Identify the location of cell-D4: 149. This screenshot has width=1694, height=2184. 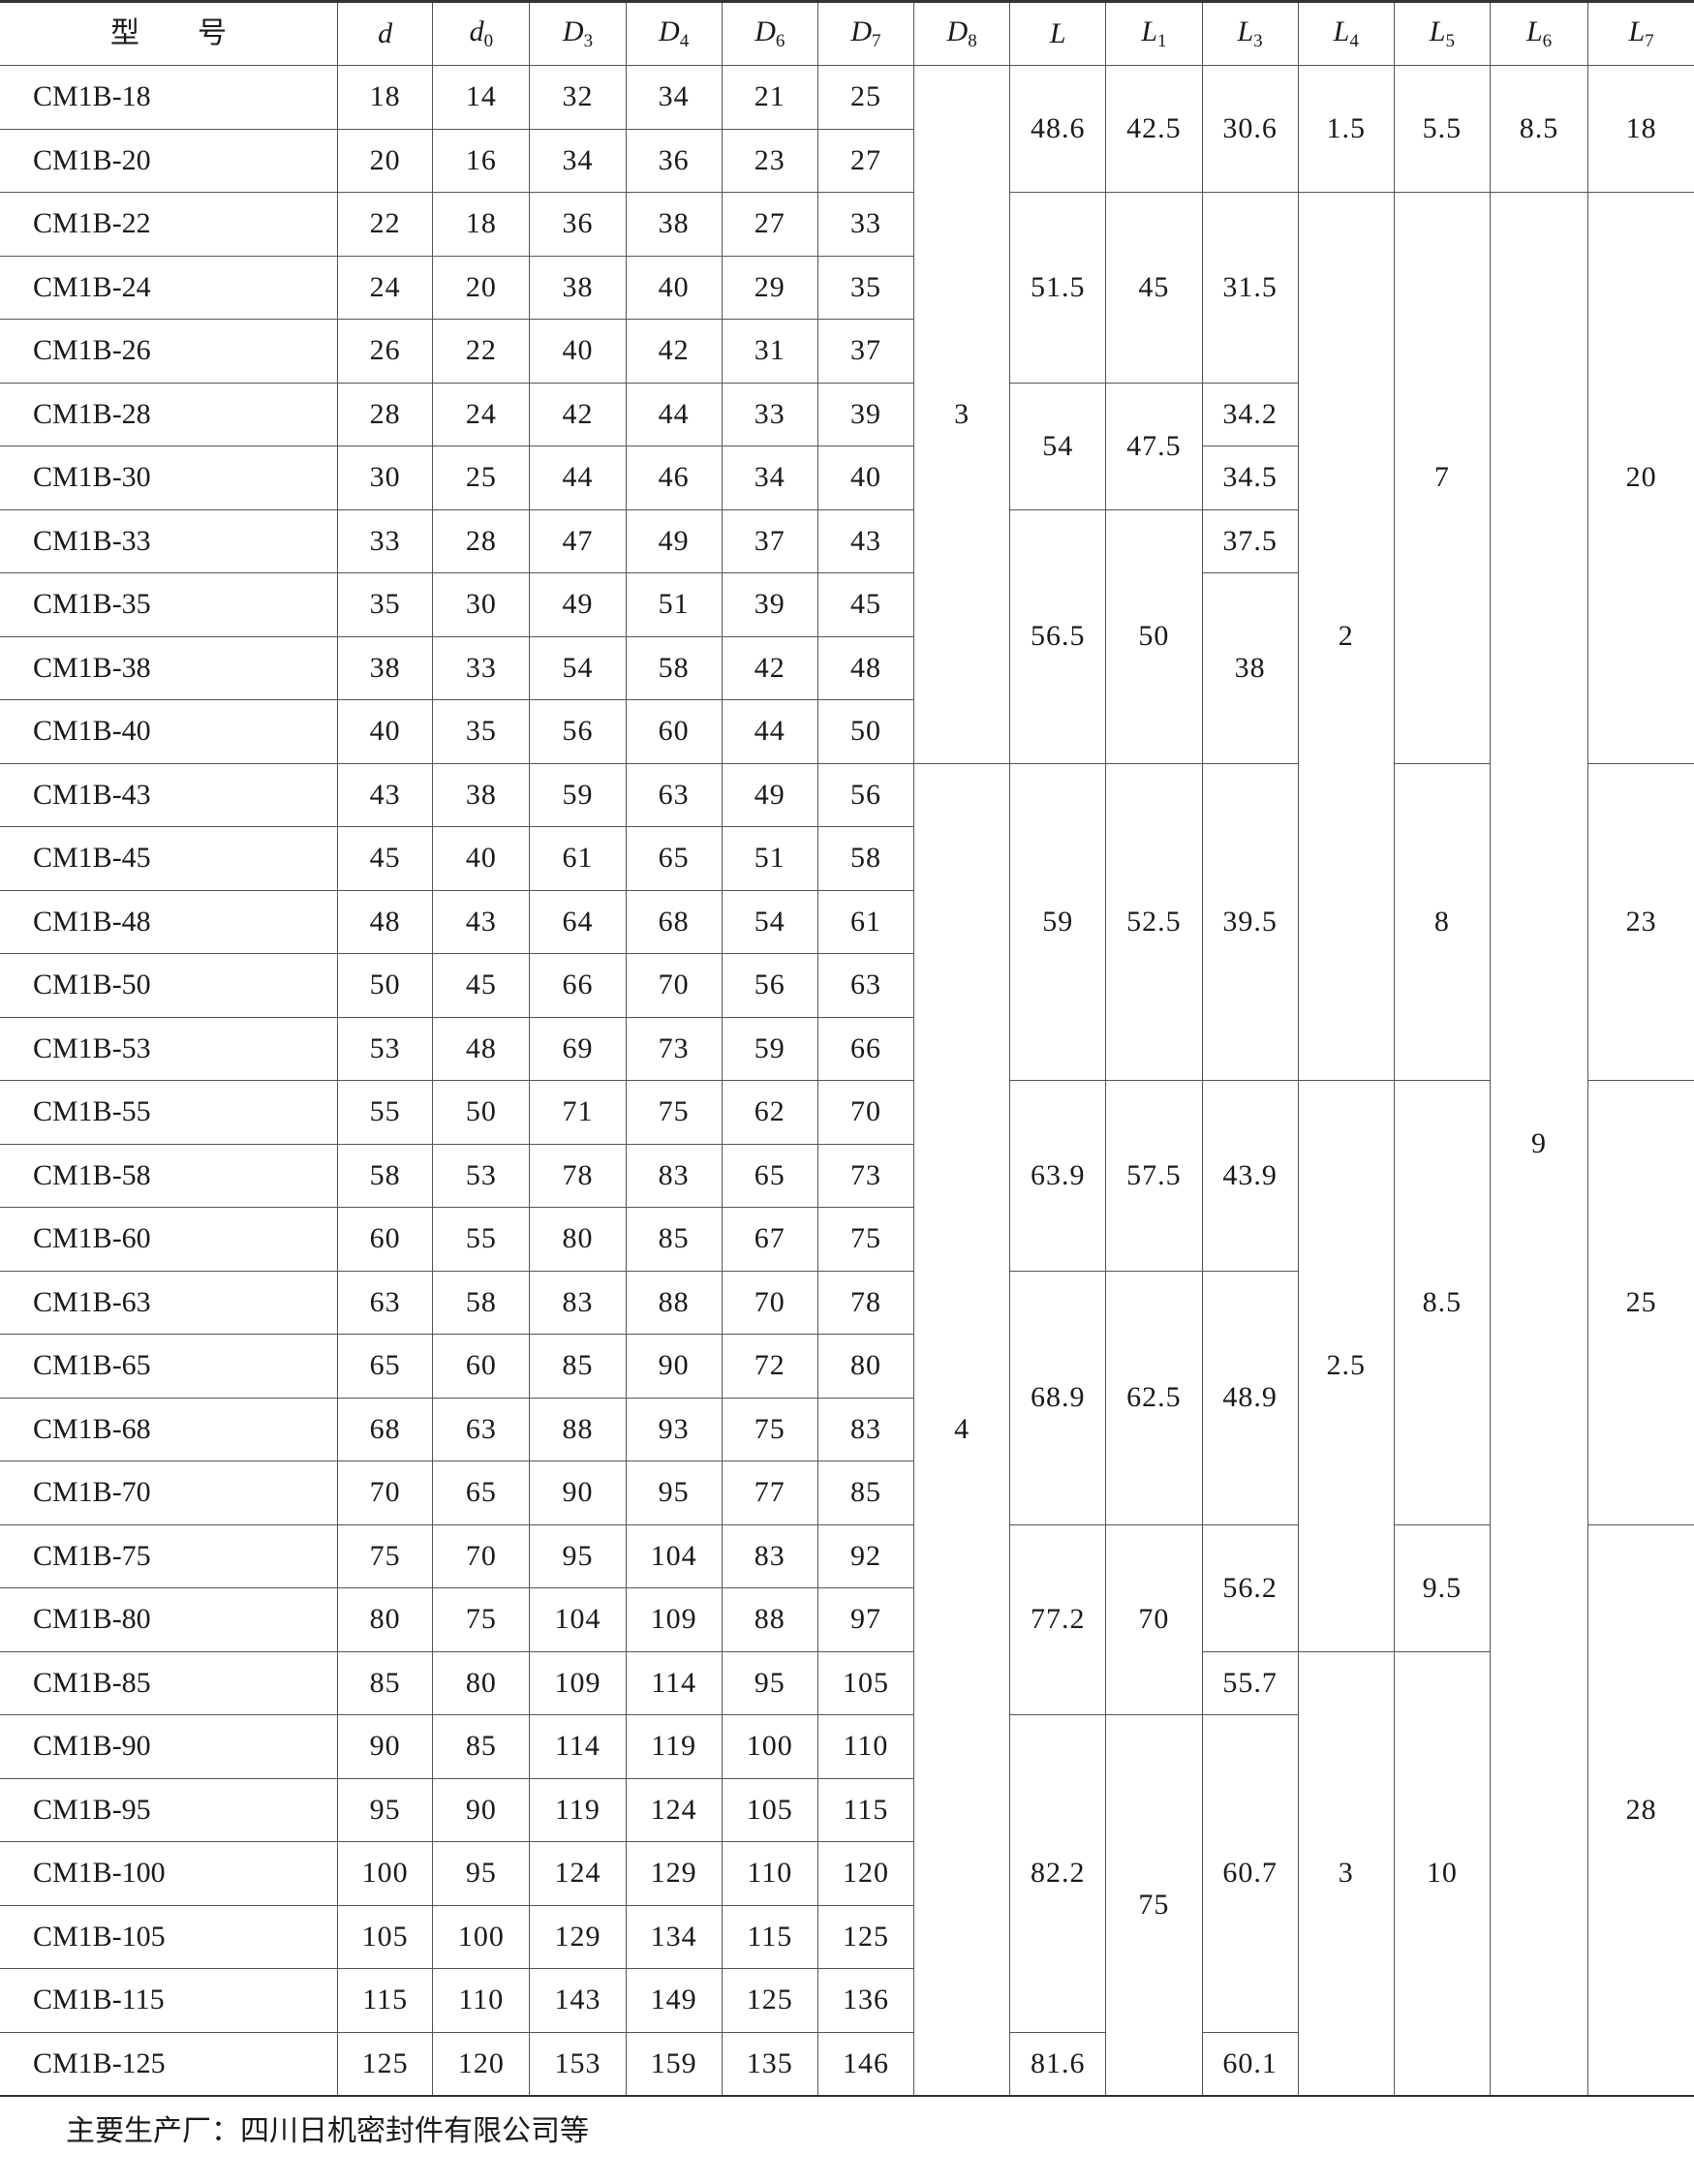
(674, 2001).